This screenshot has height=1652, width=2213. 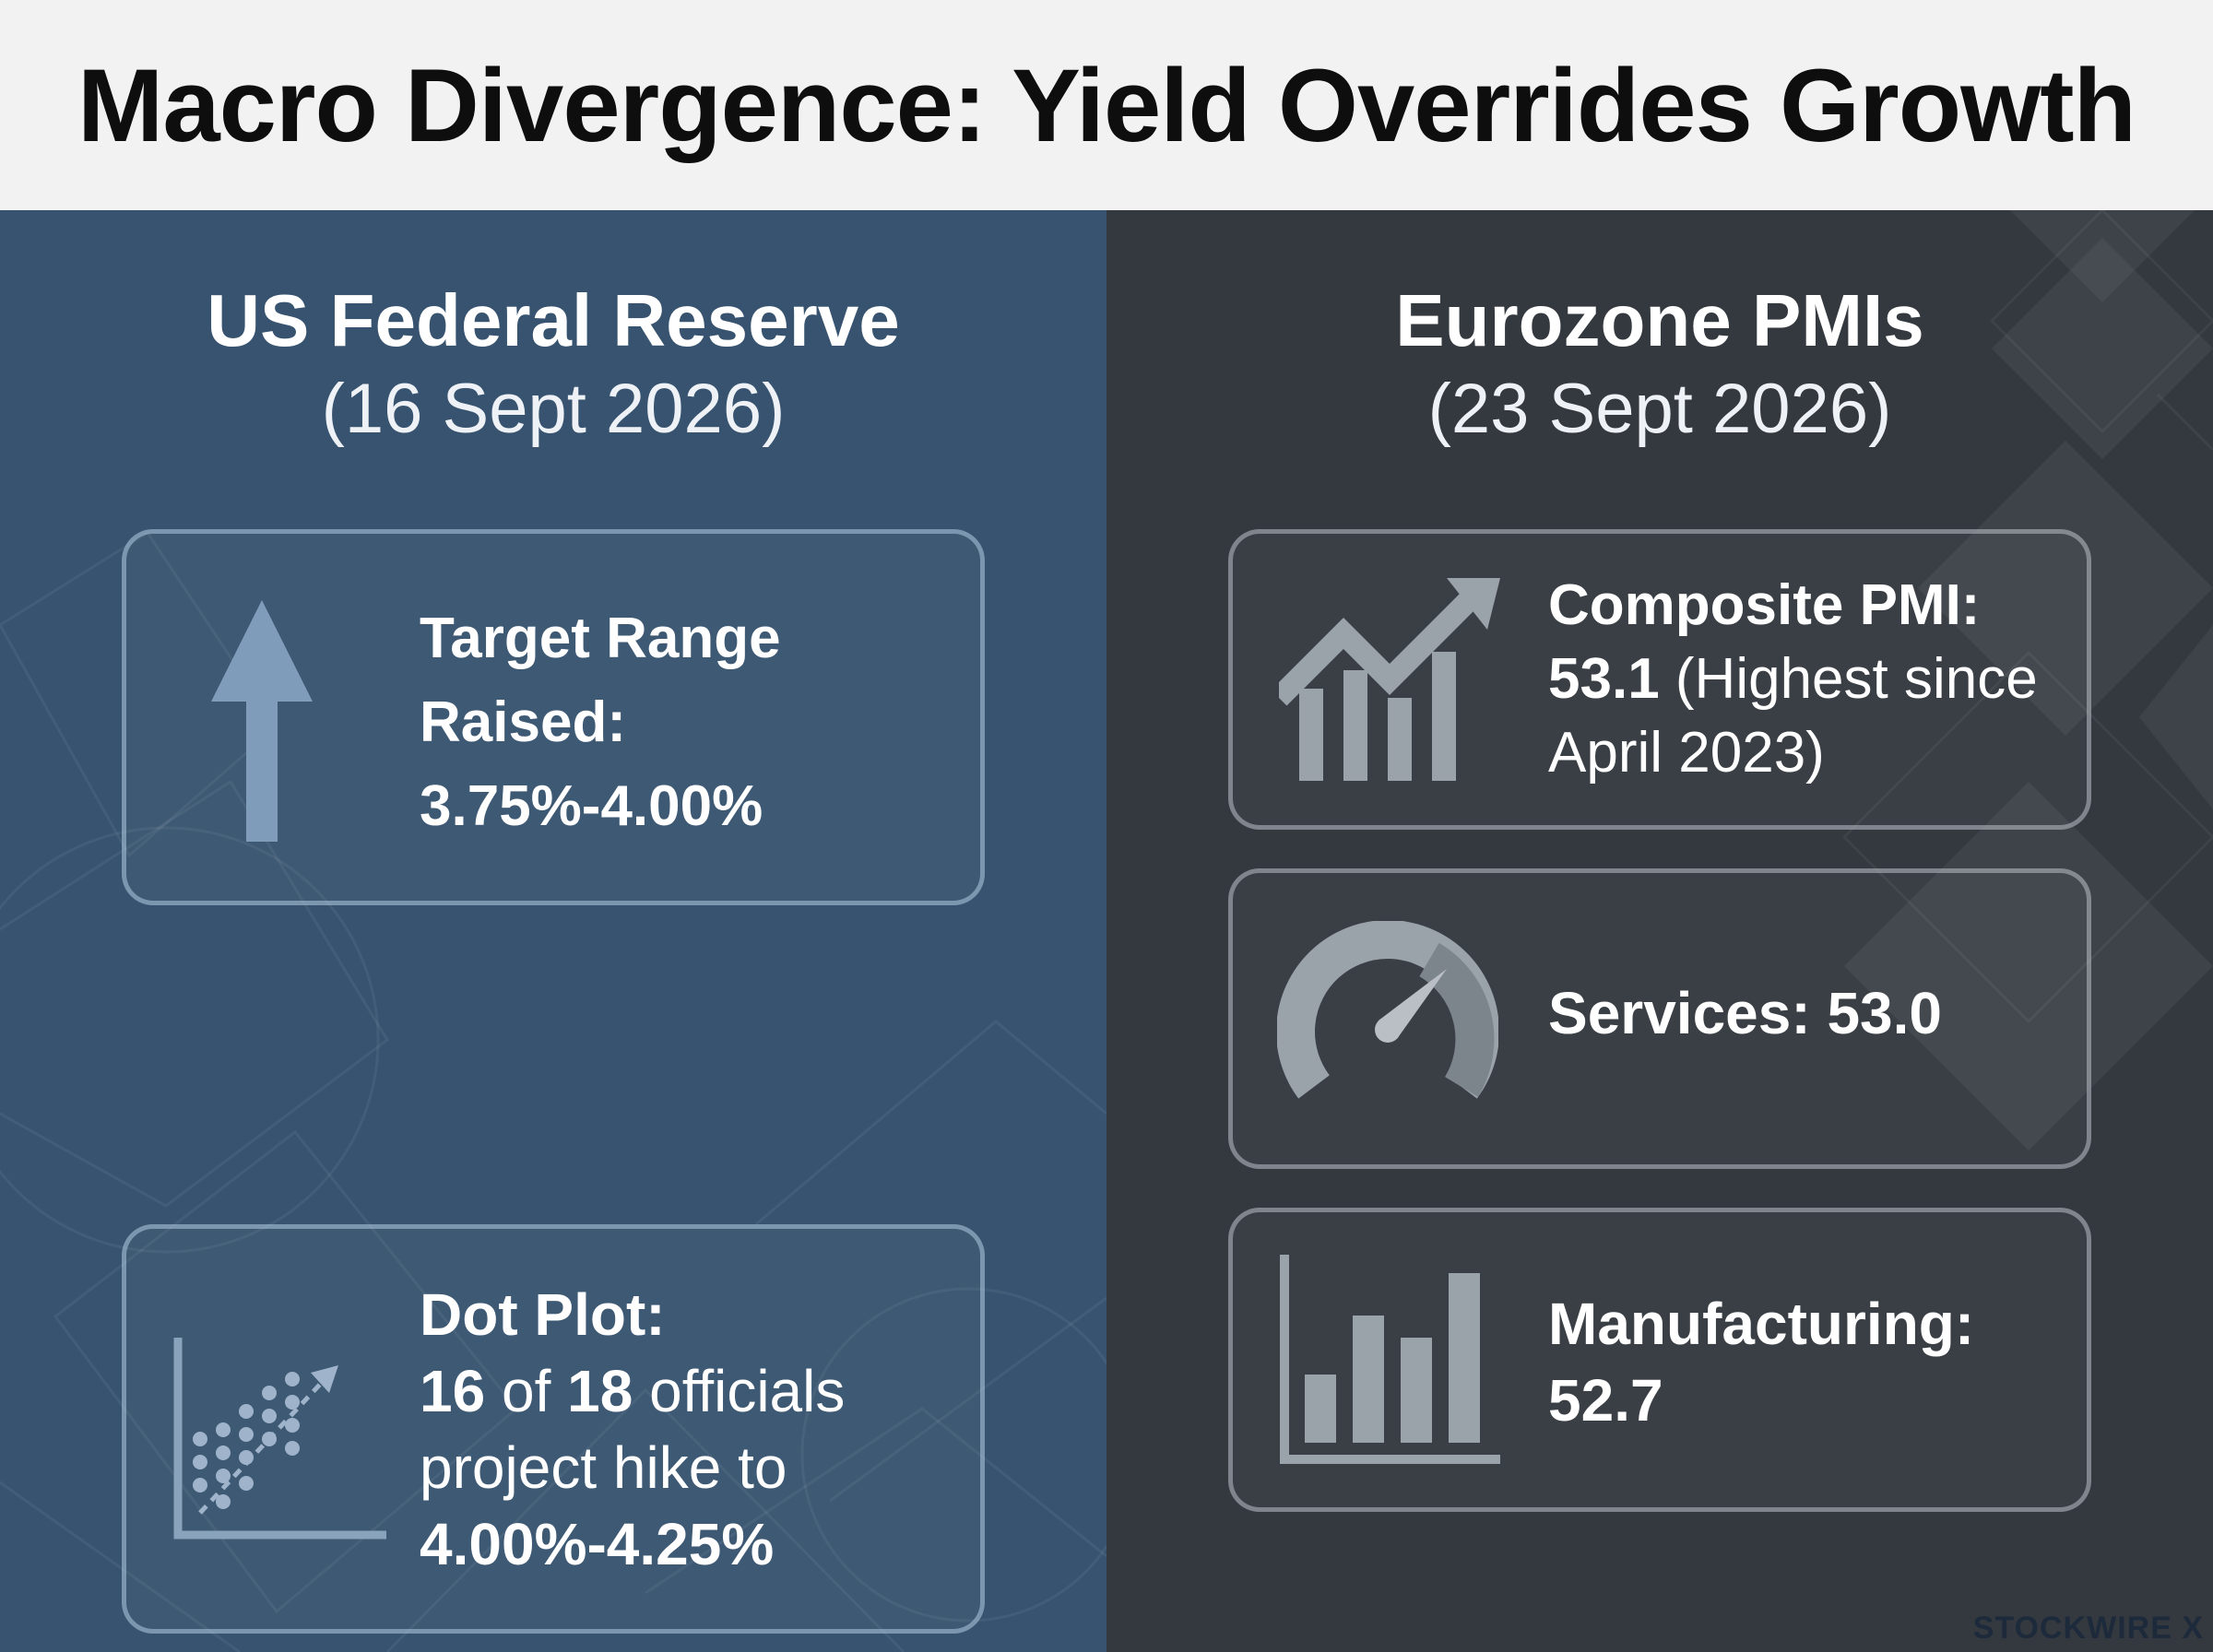 What do you see at coordinates (1761, 1324) in the screenshot?
I see `manufacturing-pmi-label: Manufacturing:` at bounding box center [1761, 1324].